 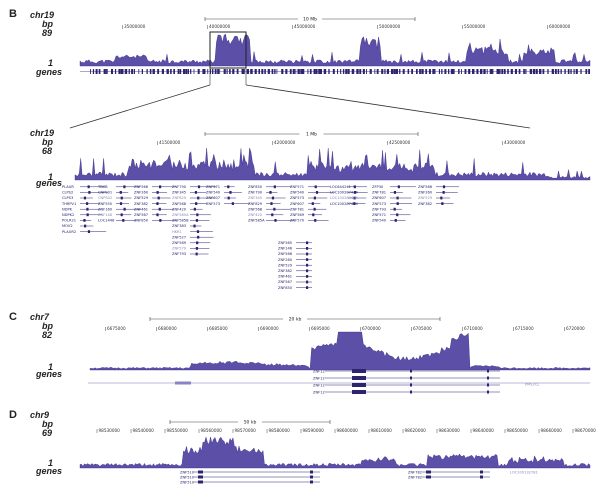 I want to click on unit-label-3: bp, so click(x=47, y=424).